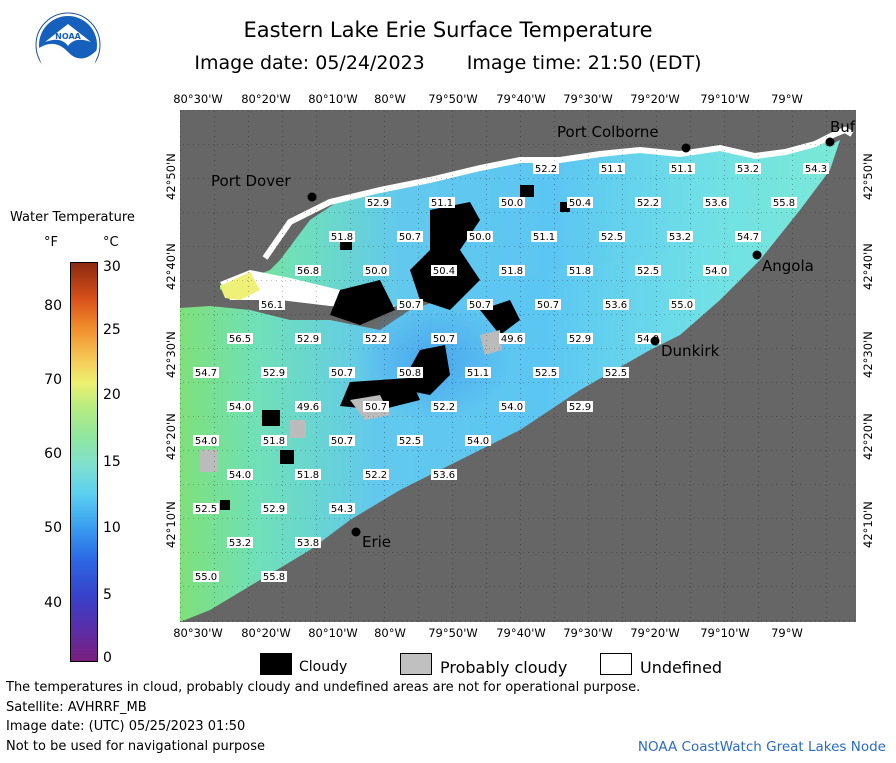 The image size is (896, 763). Describe the element at coordinates (686, 148) in the screenshot. I see `city-dot-port-colborne` at that location.